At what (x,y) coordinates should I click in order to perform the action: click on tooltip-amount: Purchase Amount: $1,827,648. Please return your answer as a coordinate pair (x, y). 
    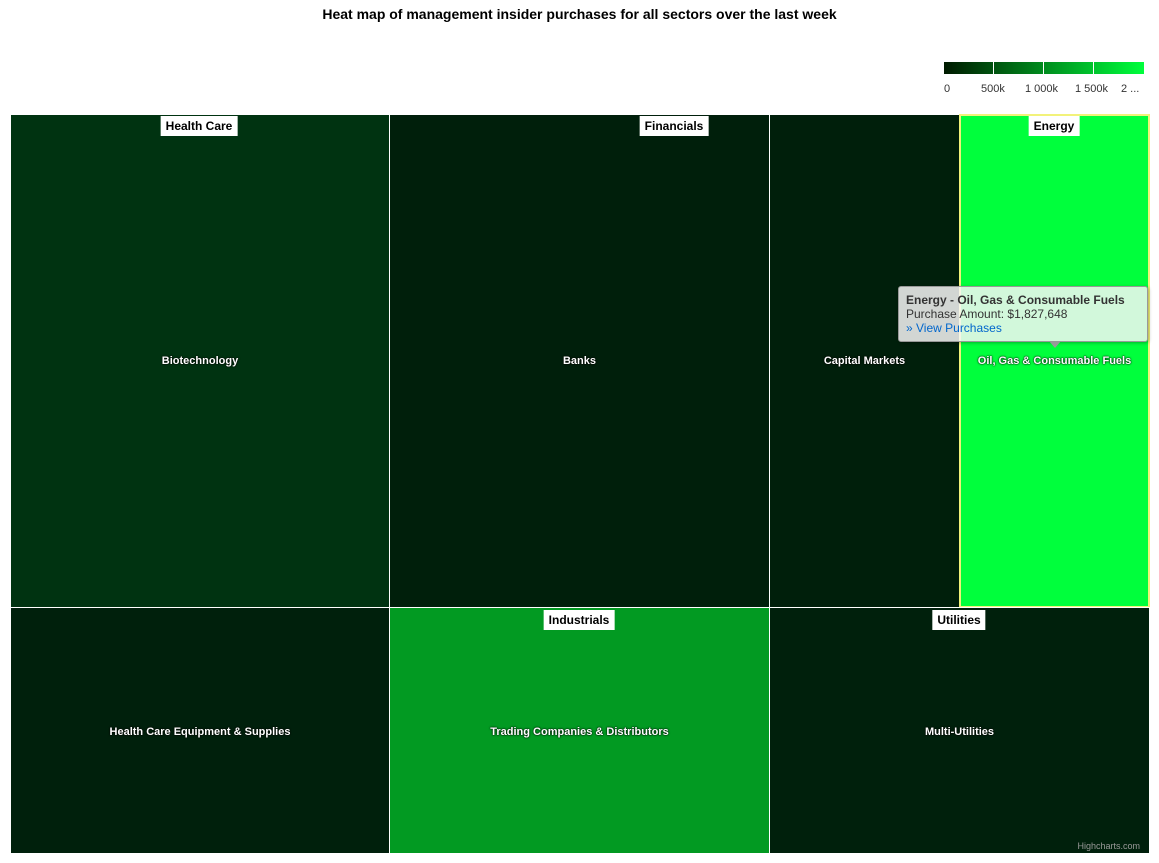
    Looking at the image, I should click on (987, 314).